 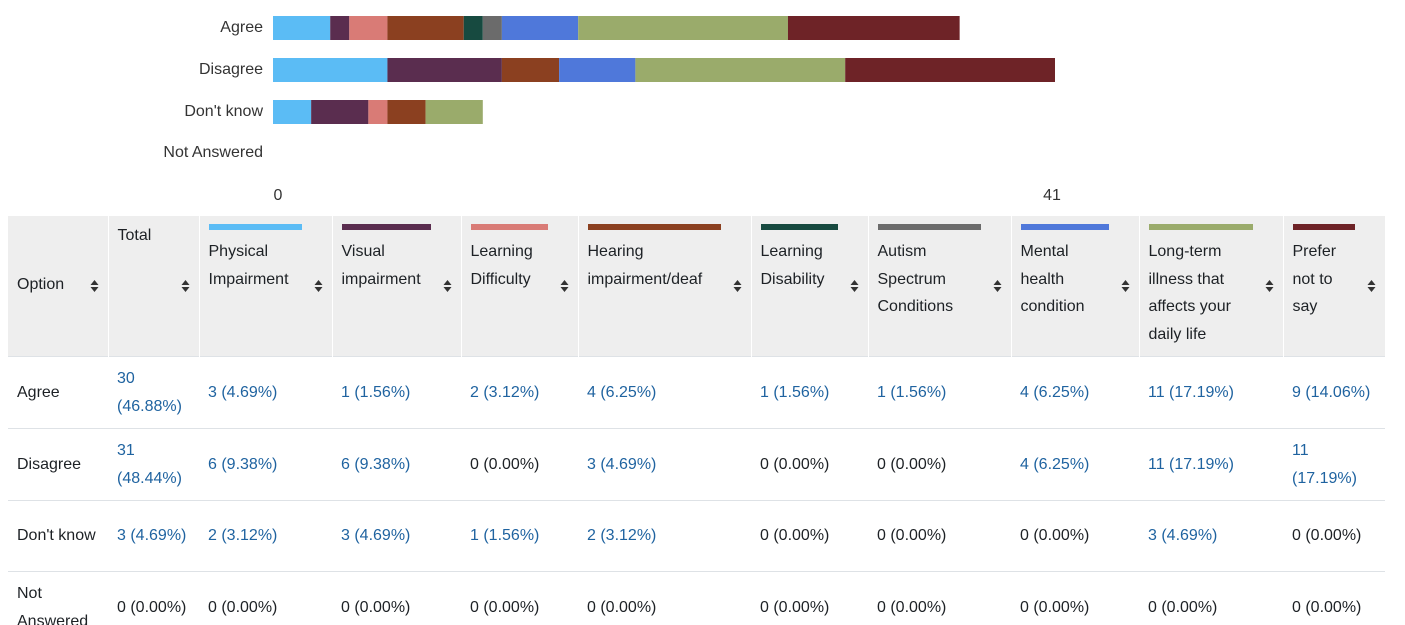 What do you see at coordinates (792, 265) in the screenshot?
I see `header-text: Learning Disability` at bounding box center [792, 265].